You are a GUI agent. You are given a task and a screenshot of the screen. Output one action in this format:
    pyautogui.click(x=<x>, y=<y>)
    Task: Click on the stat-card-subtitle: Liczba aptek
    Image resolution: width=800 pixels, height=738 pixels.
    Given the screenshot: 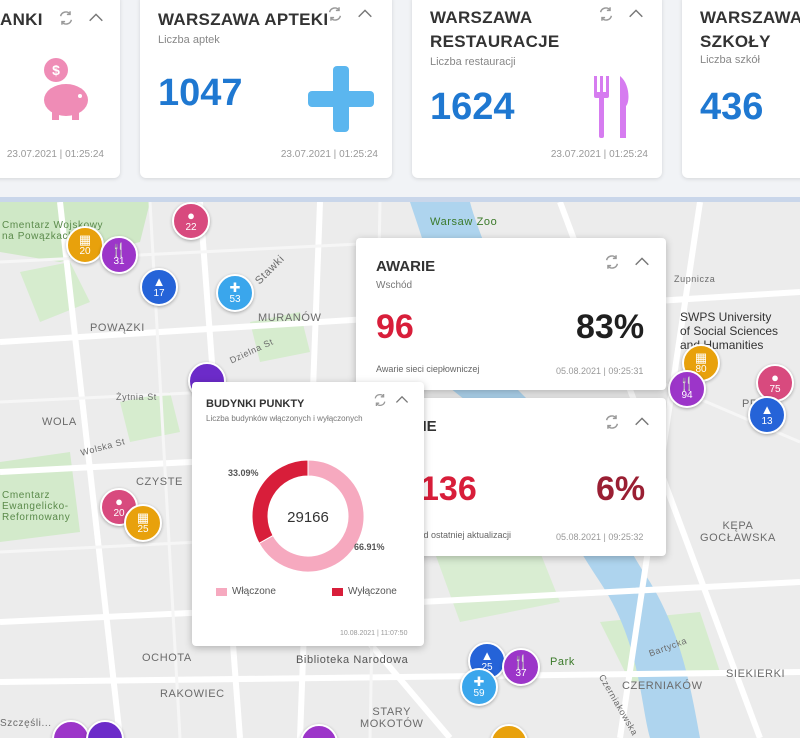 What is the action you would take?
    pyautogui.click(x=189, y=40)
    